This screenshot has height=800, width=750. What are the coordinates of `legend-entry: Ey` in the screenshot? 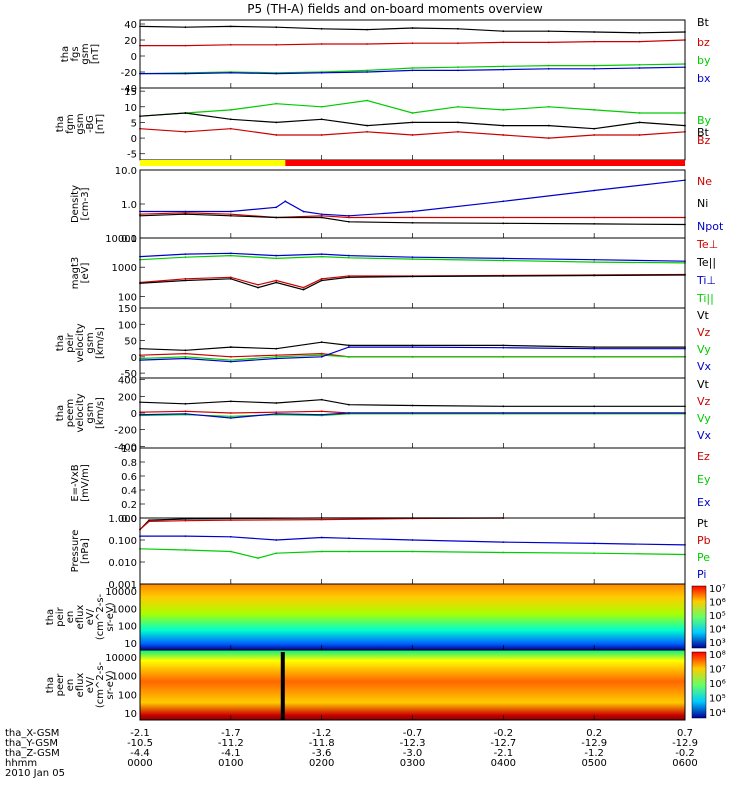 It's located at (704, 479).